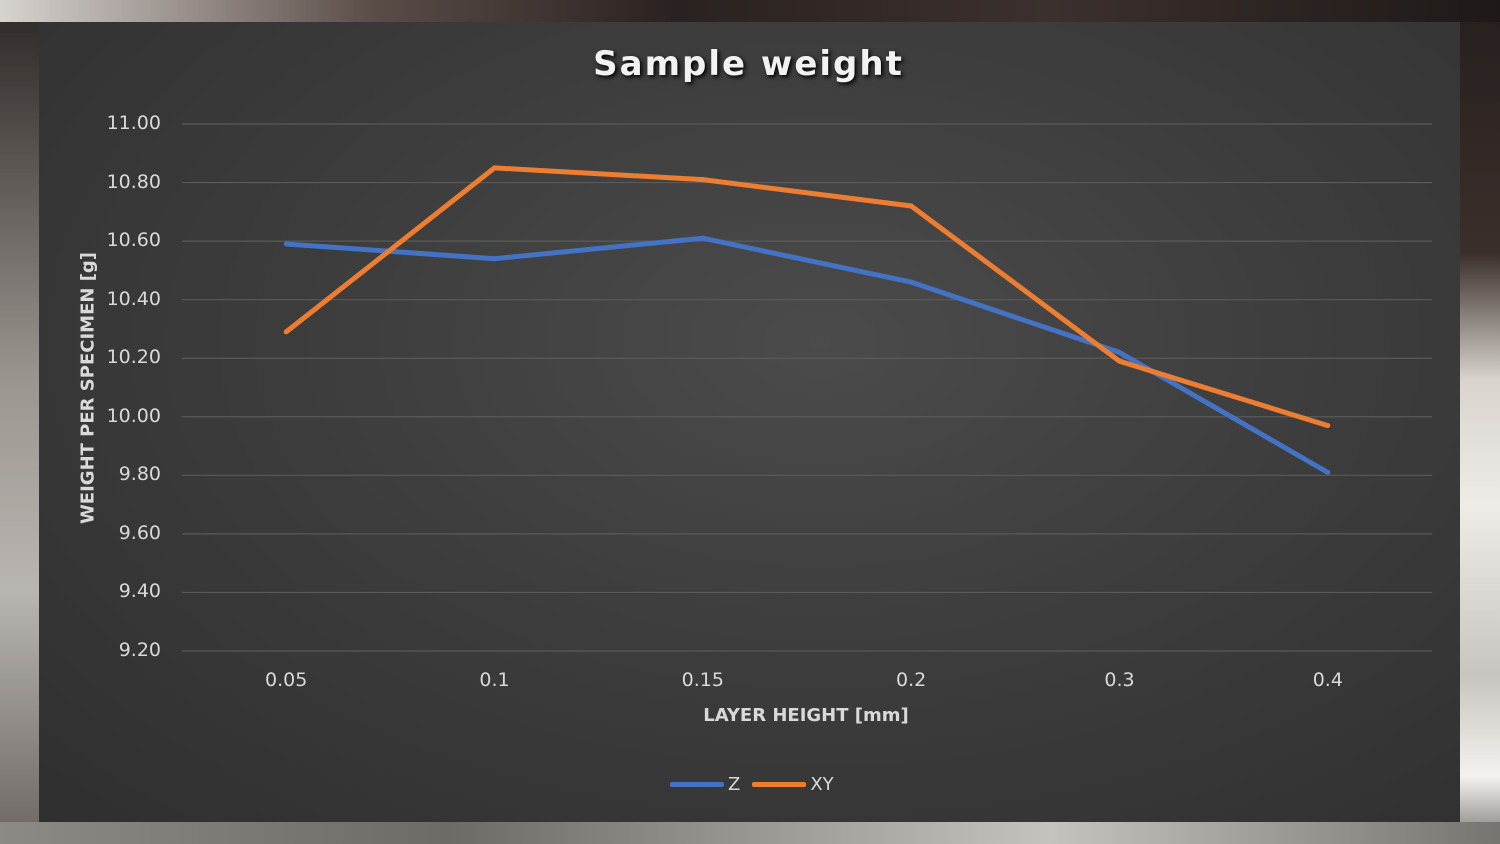  What do you see at coordinates (697, 784) in the screenshot?
I see `legend-swatch-z` at bounding box center [697, 784].